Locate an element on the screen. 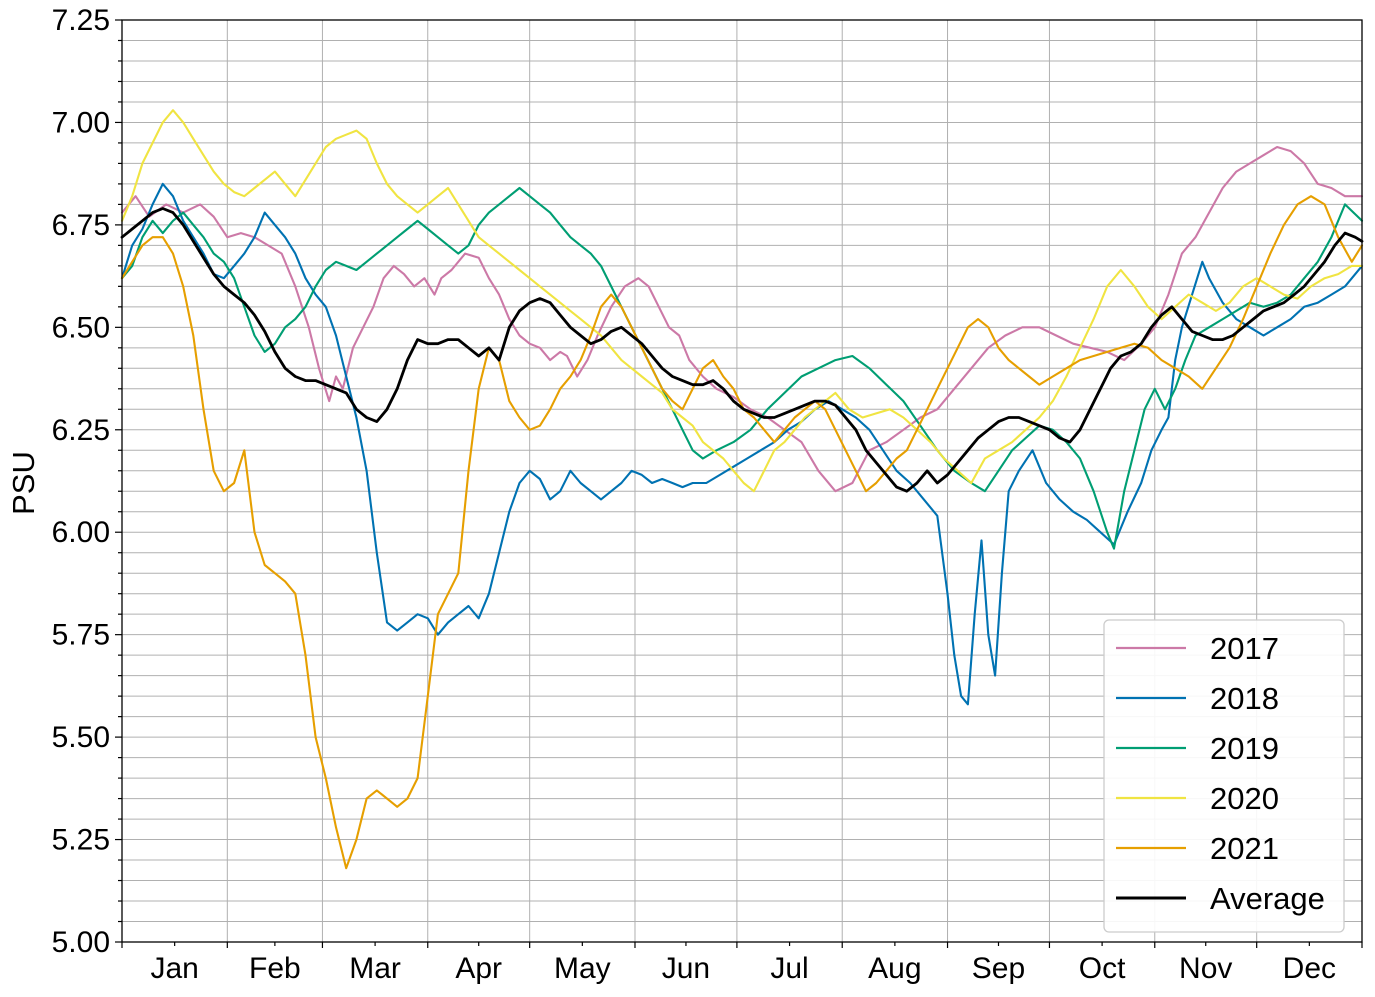 This screenshot has width=1375, height=997. y-tick-label: 5.00 is located at coordinates (81, 942).